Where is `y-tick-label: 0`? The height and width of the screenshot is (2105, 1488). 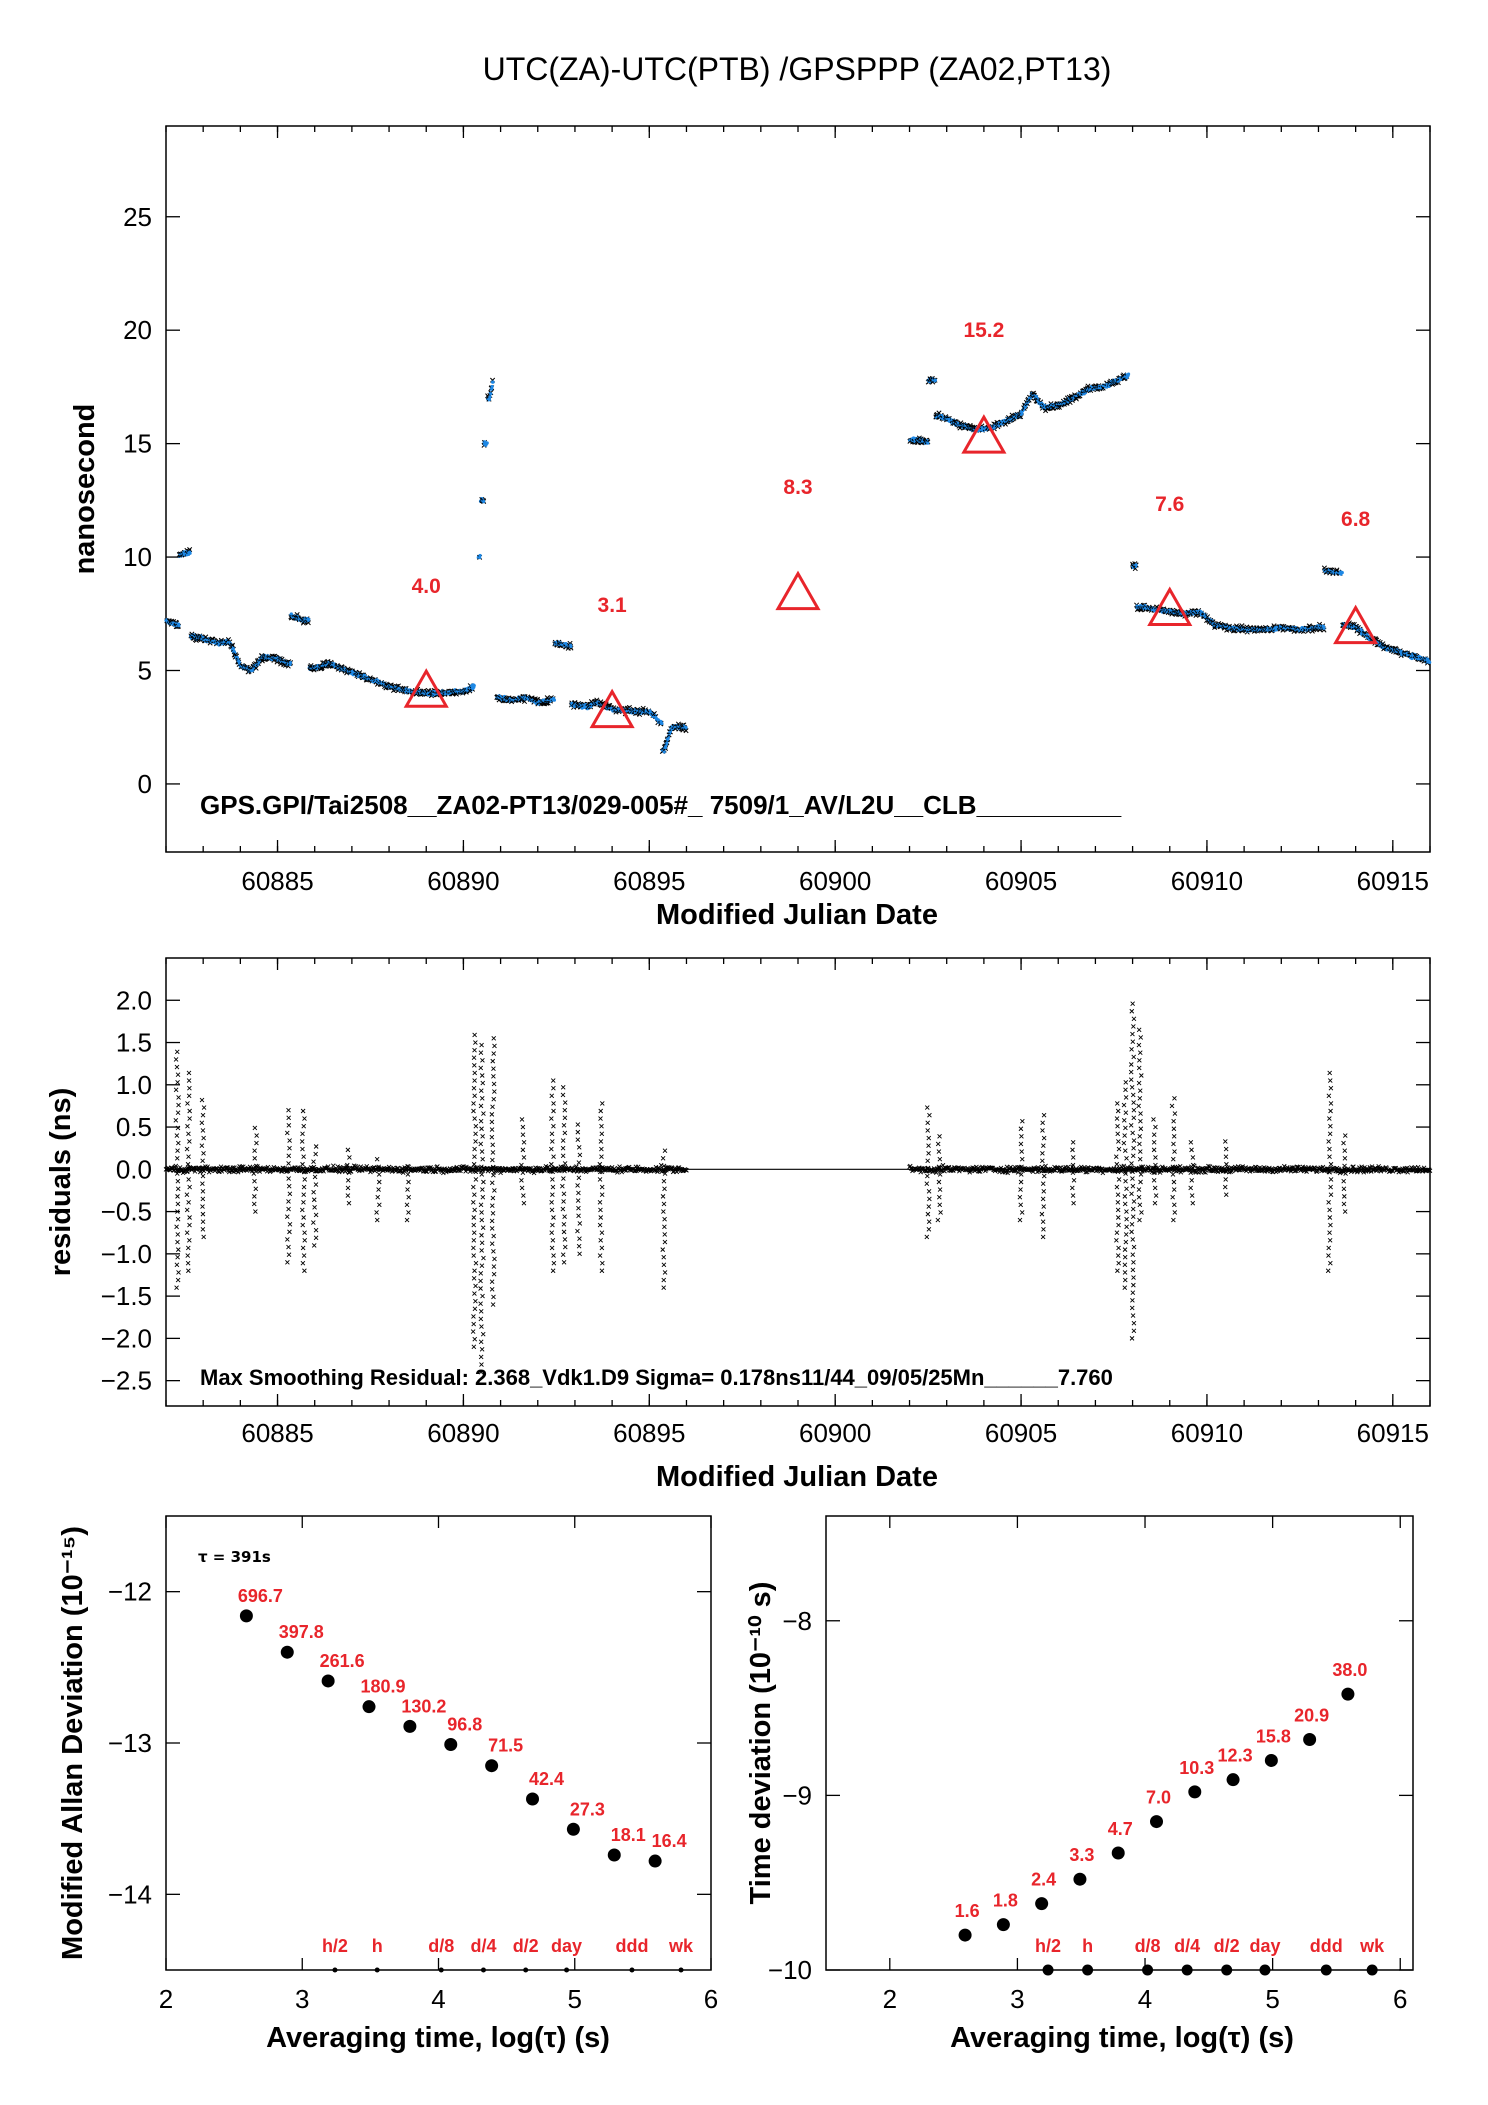
y-tick-label: 0 is located at coordinates (145, 784).